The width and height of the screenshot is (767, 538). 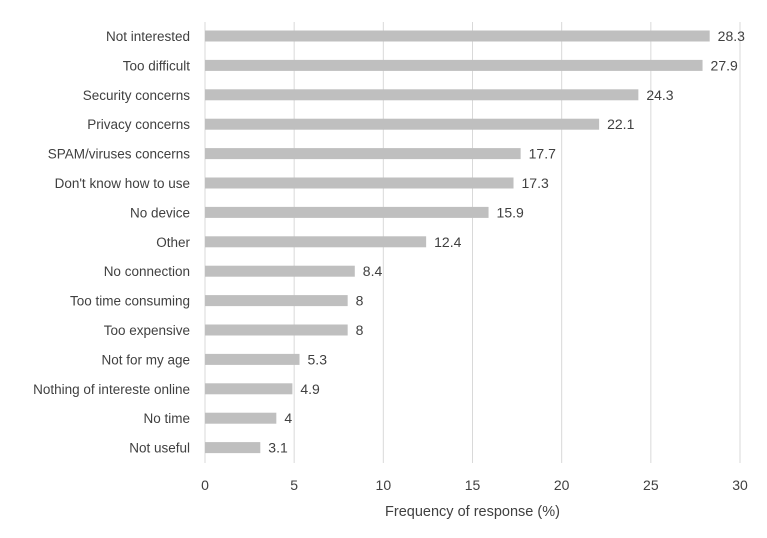 What do you see at coordinates (122, 183) in the screenshot?
I see `category-label: Don't know how to use` at bounding box center [122, 183].